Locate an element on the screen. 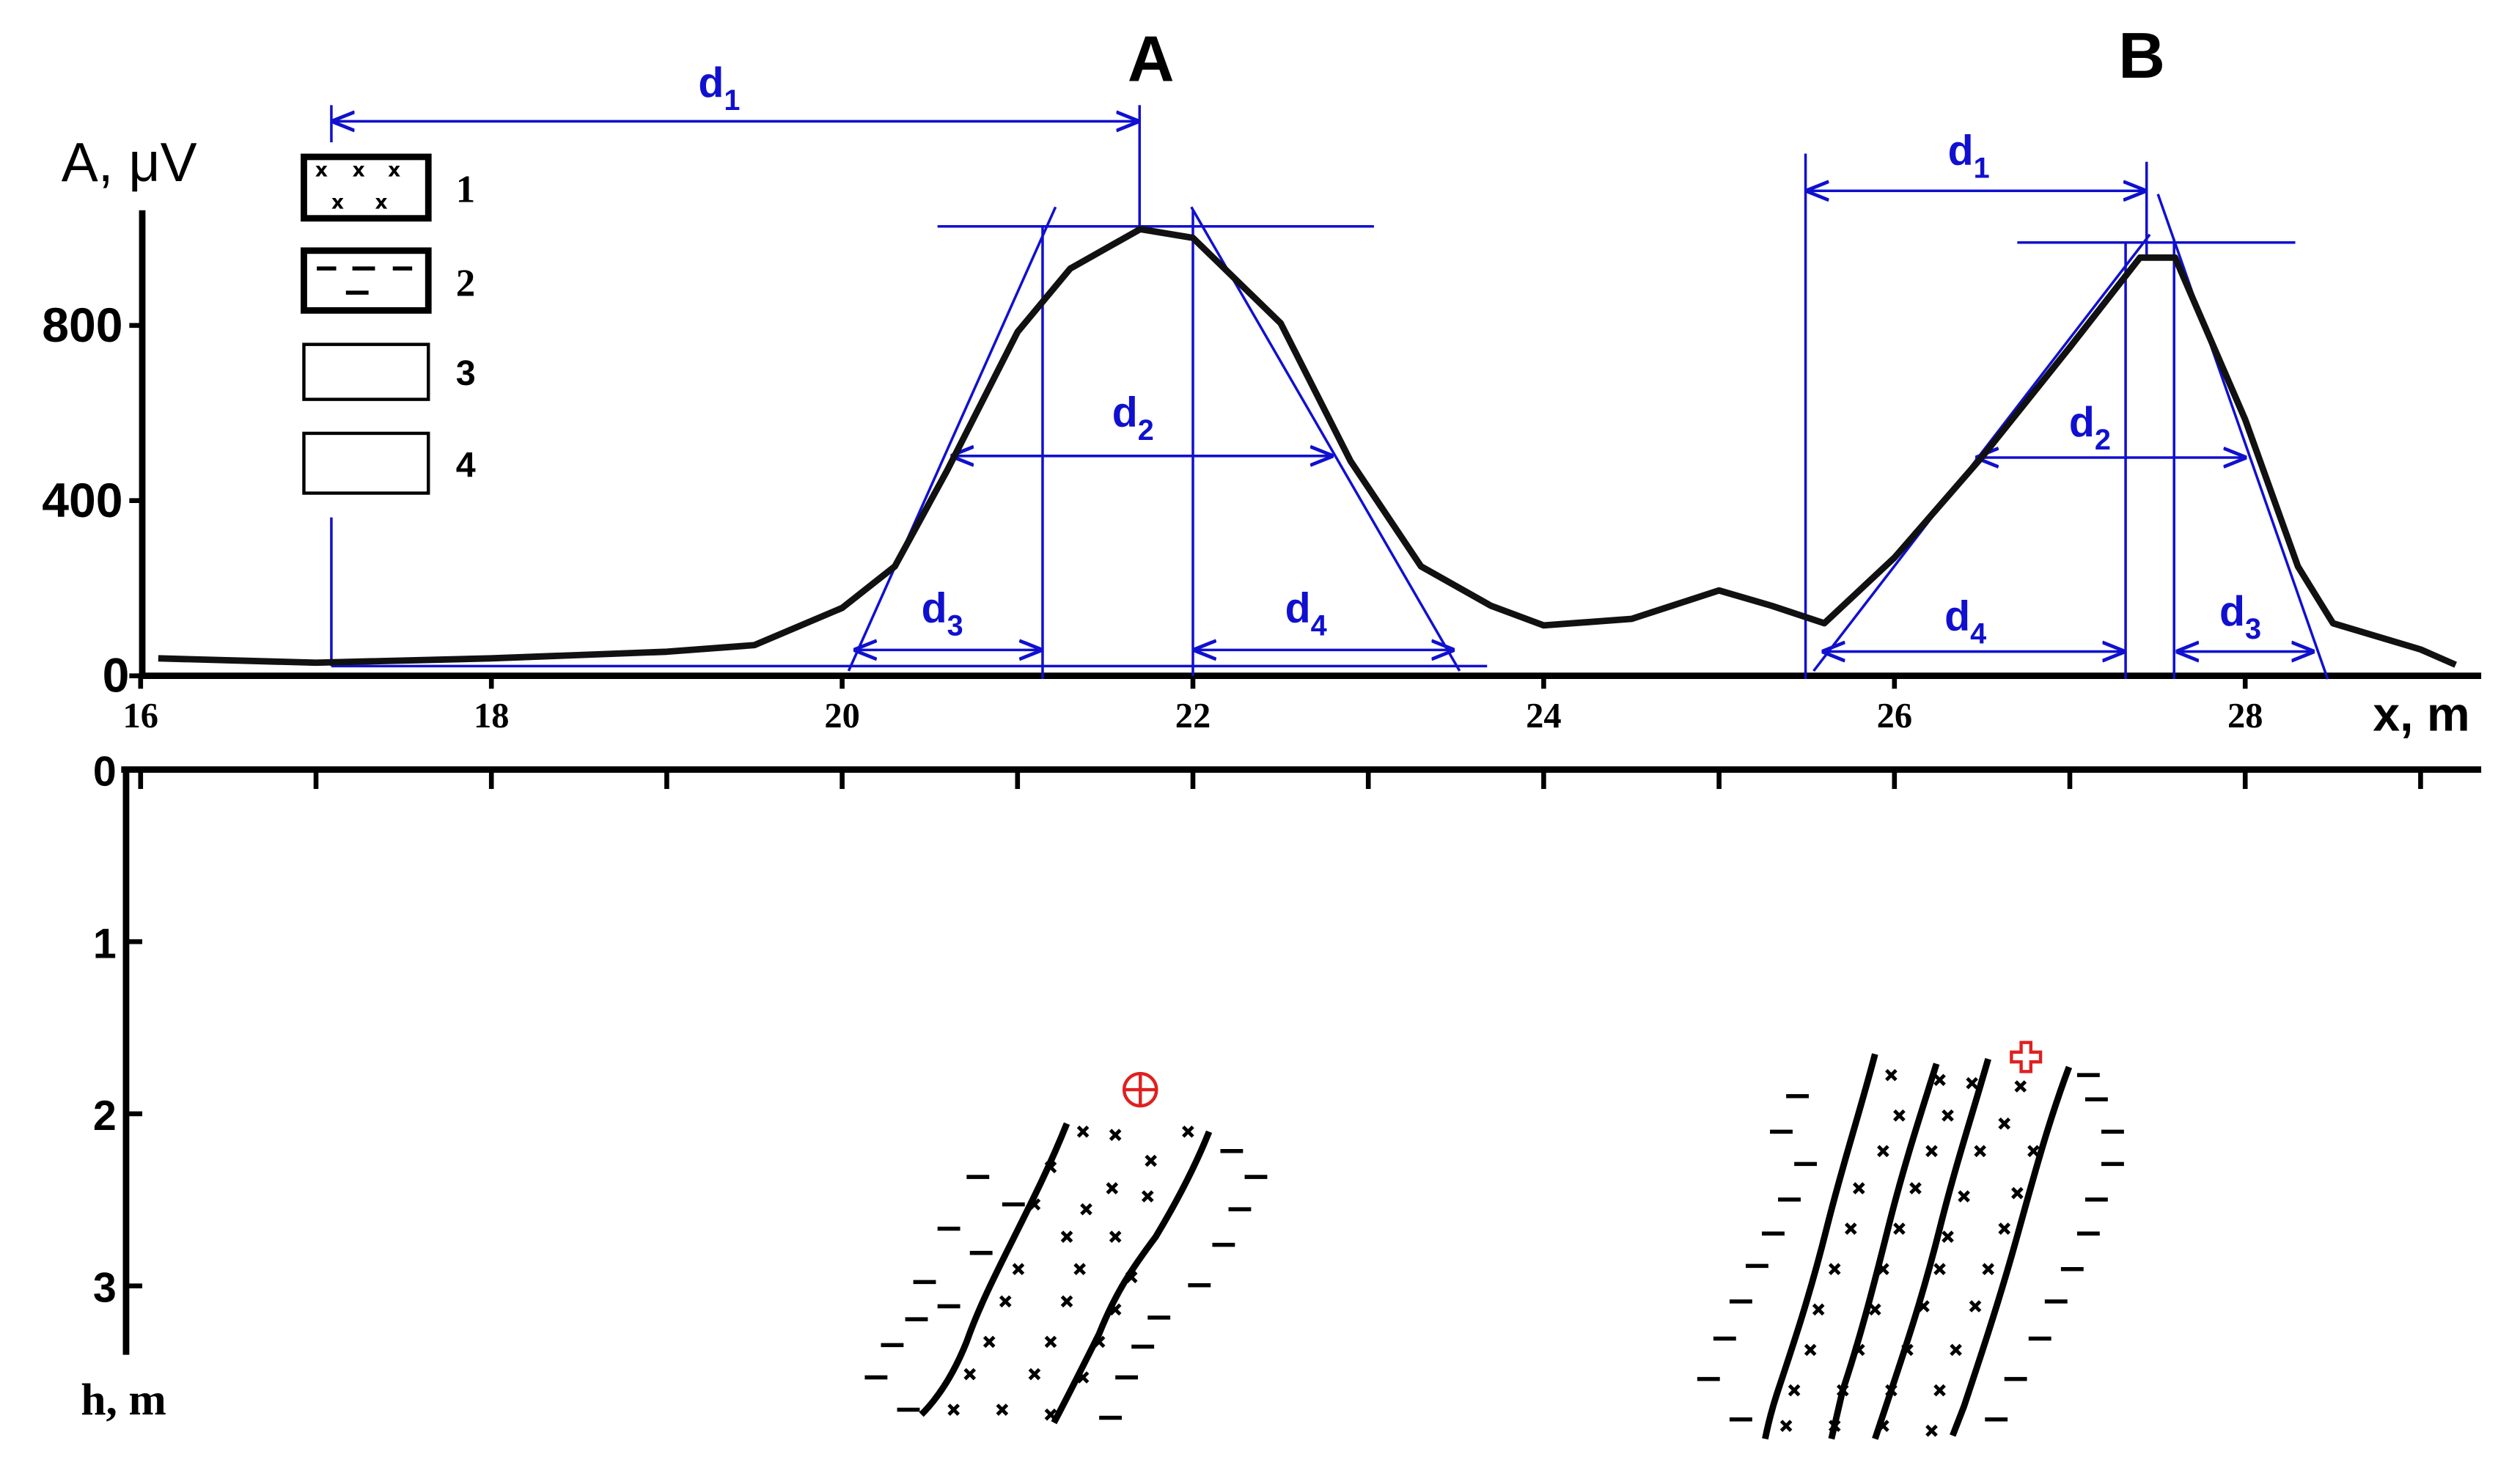 The height and width of the screenshot is (1468, 2520). y-tick-label: 0 is located at coordinates (105, 772).